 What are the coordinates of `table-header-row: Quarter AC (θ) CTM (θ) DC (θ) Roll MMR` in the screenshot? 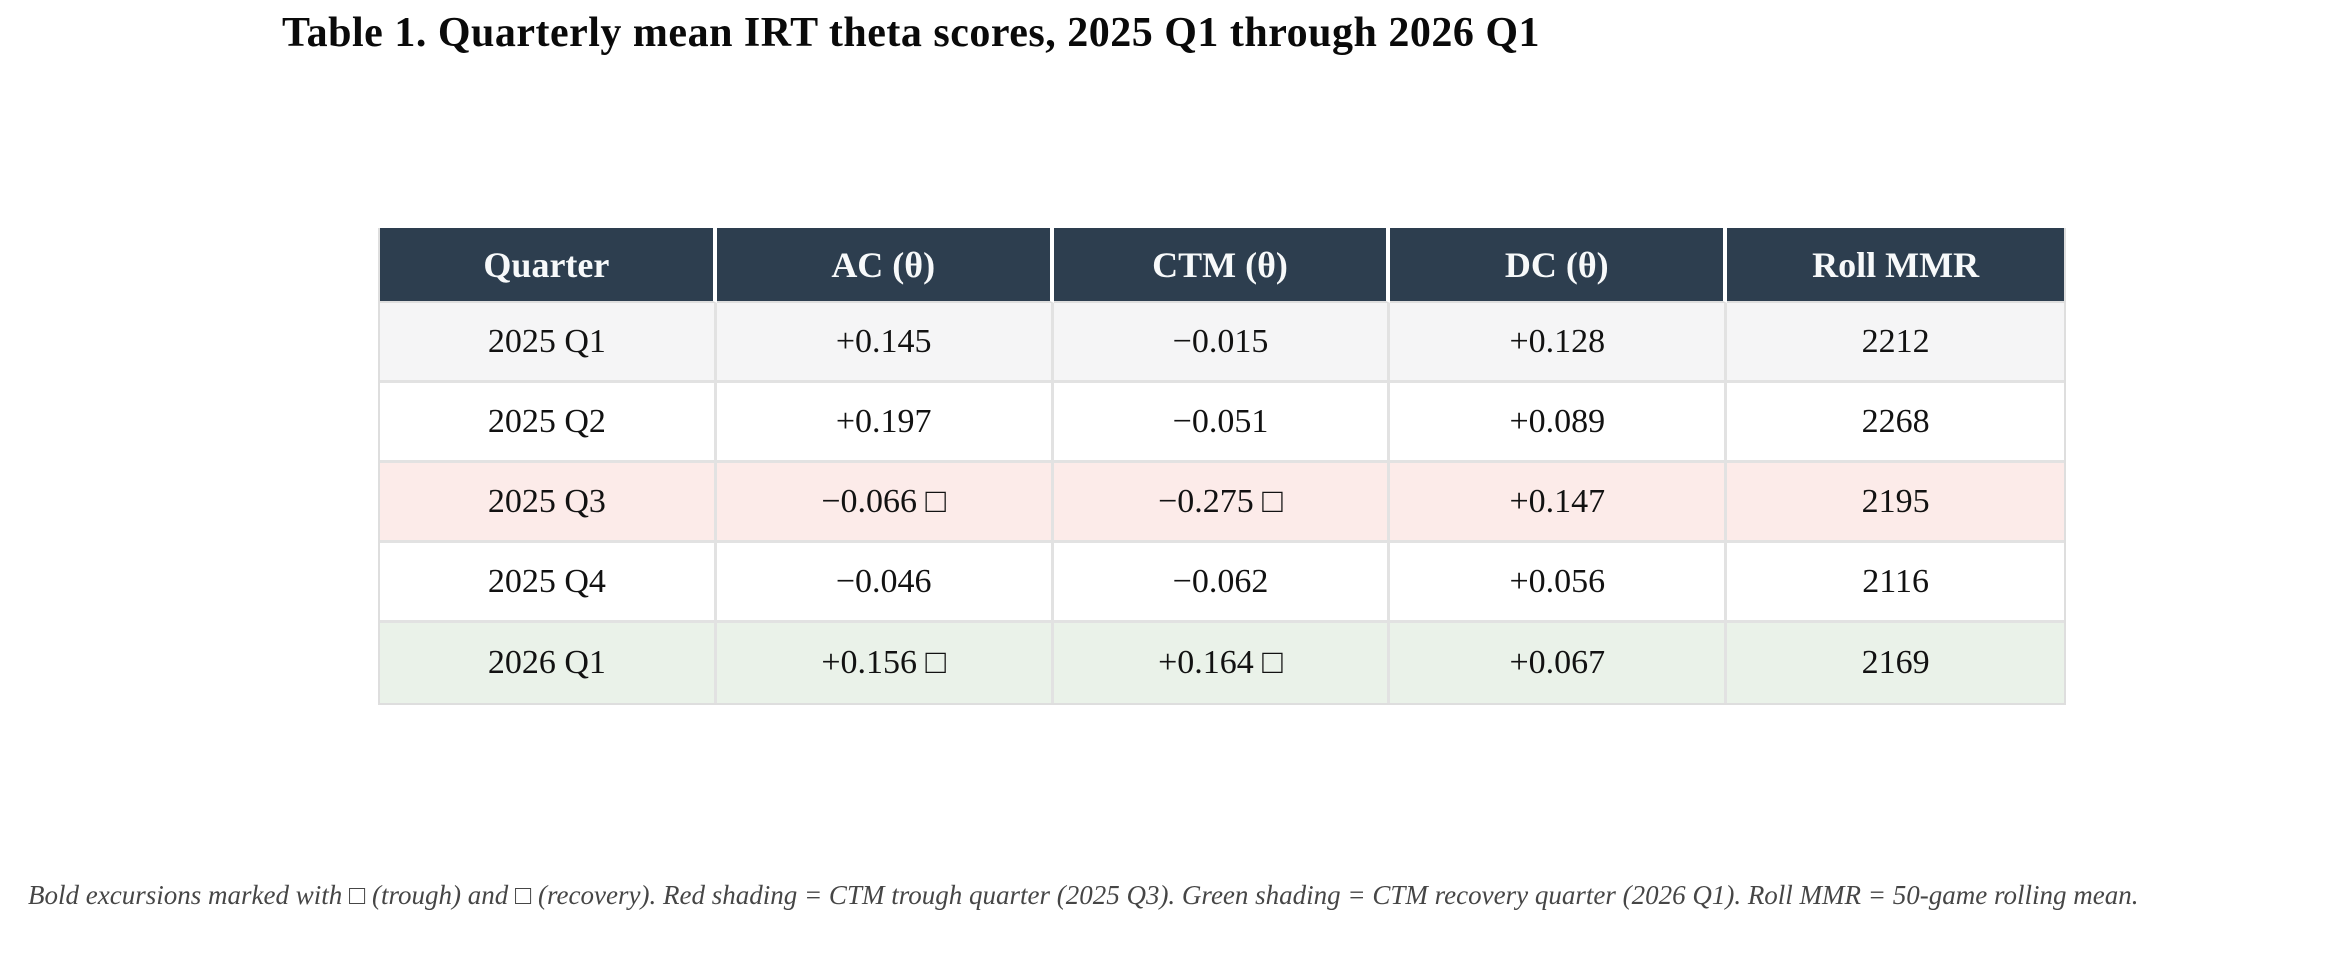 It's located at (1222, 265).